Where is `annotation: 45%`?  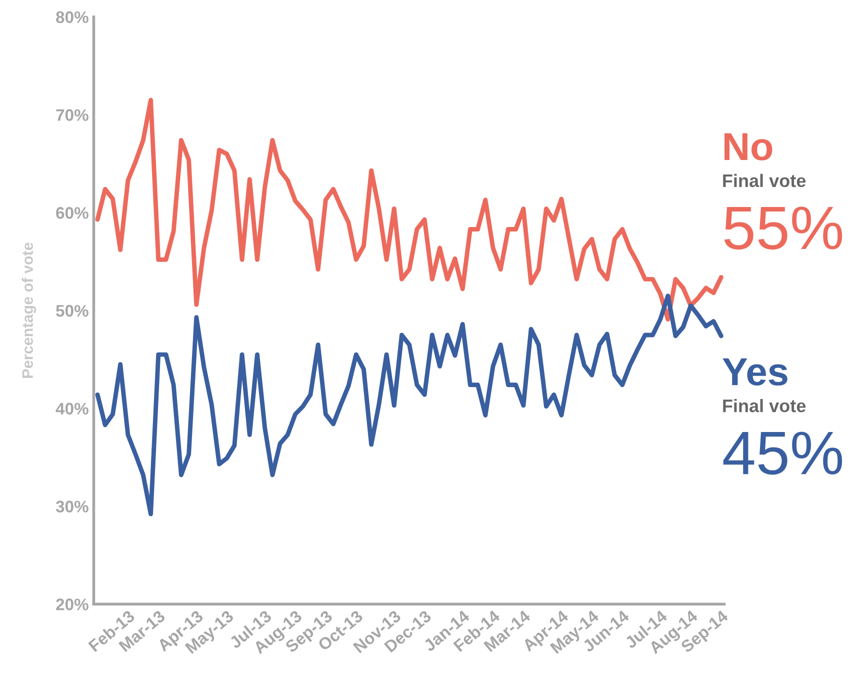
annotation: 45% is located at coordinates (782, 453).